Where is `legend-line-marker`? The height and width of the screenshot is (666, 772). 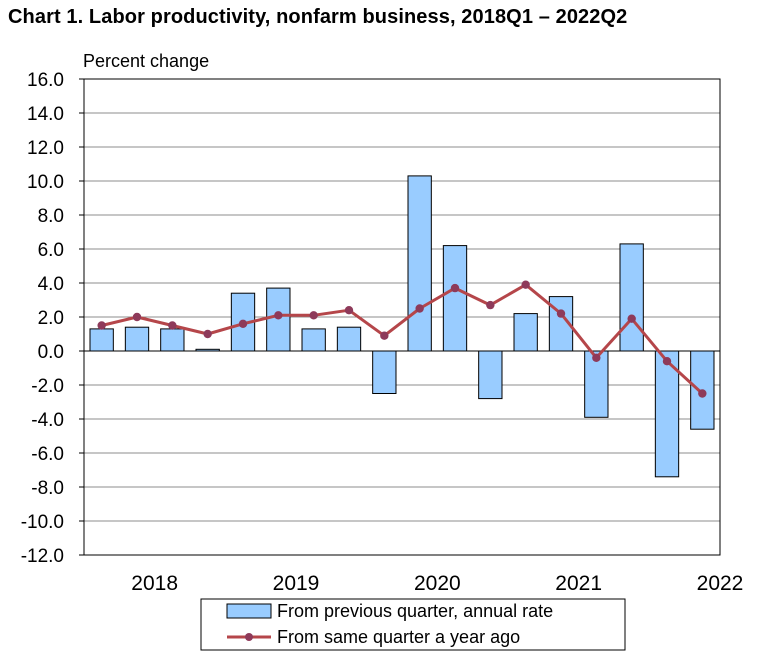 legend-line-marker is located at coordinates (249, 637).